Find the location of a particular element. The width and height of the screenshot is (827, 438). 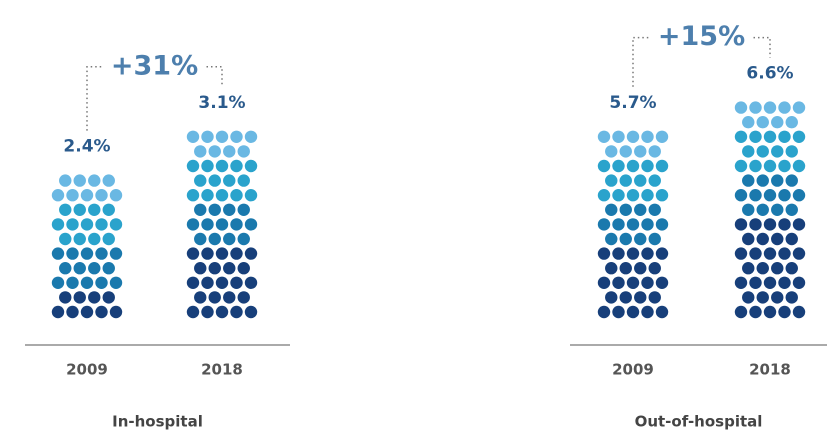

value-label: 6.6% is located at coordinates (769, 74).